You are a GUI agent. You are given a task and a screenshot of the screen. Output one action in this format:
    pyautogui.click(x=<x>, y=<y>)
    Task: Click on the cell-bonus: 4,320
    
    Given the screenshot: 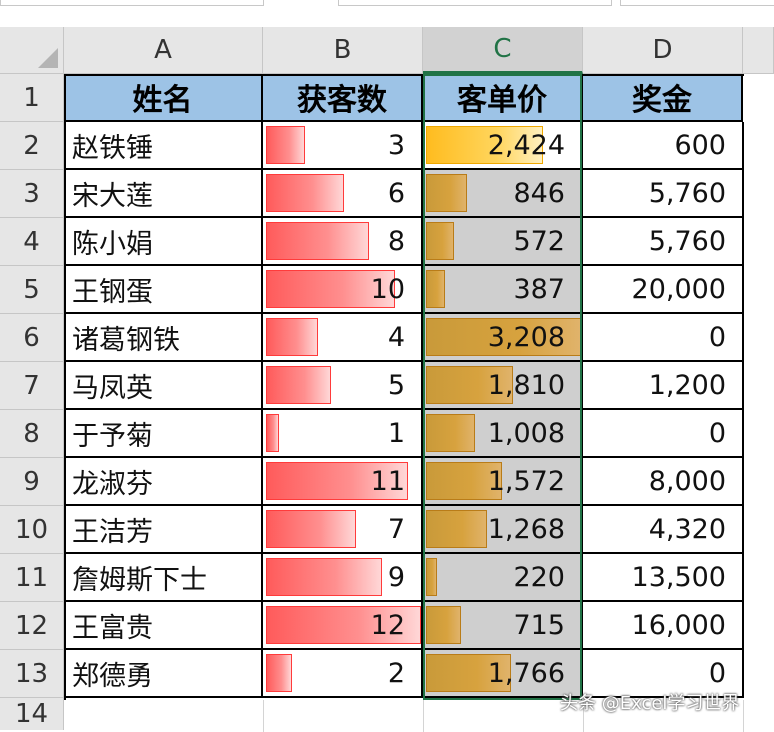 What is the action you would take?
    pyautogui.click(x=663, y=530)
    